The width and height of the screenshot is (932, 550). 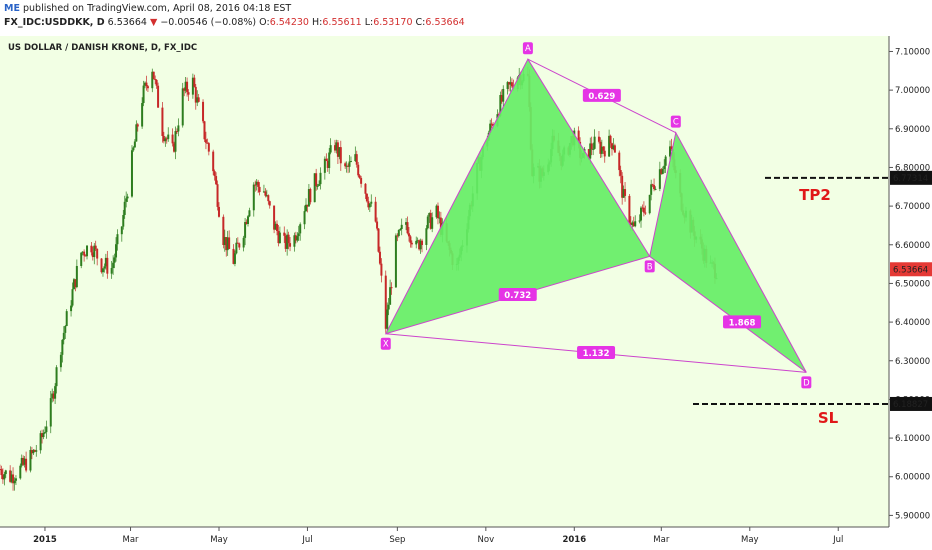 I want to click on last-price-tag, so click(x=911, y=269).